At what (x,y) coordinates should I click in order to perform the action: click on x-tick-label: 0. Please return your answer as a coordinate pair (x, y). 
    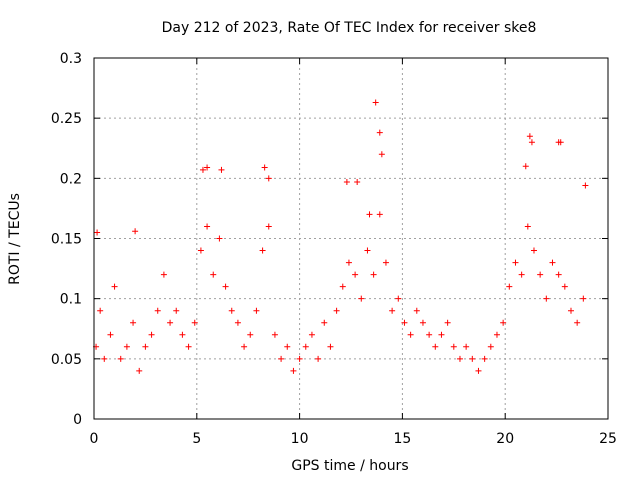
    Looking at the image, I should click on (94, 439).